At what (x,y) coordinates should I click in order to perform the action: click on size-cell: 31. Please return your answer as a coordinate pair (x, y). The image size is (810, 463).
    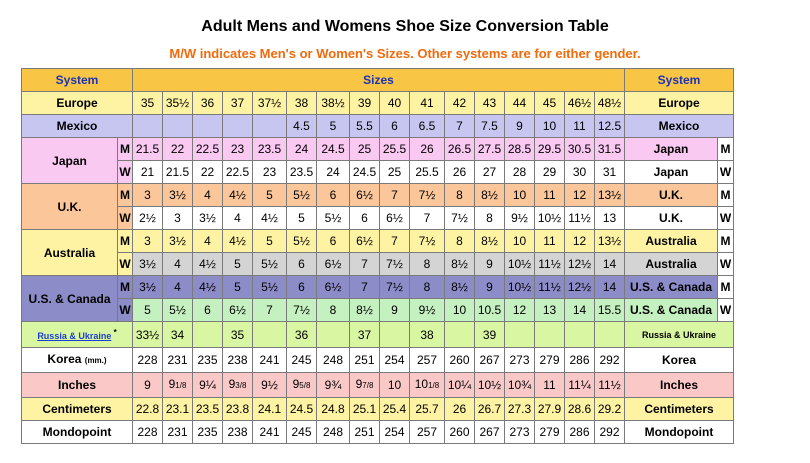
    Looking at the image, I should click on (609, 172).